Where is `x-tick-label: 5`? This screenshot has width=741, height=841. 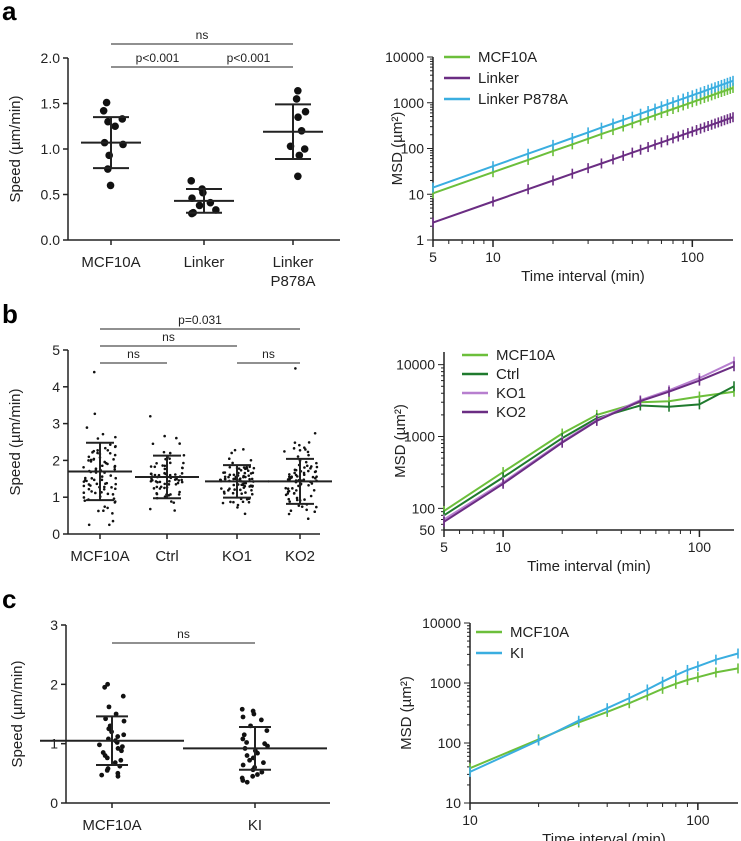 x-tick-label: 5 is located at coordinates (444, 547).